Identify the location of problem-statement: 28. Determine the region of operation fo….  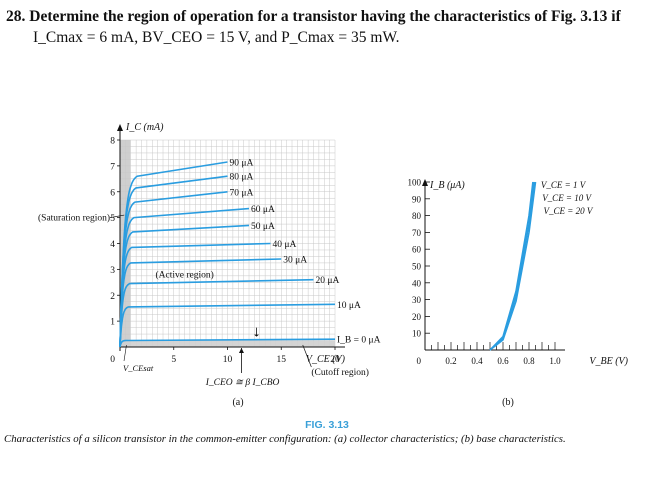
(326, 27).